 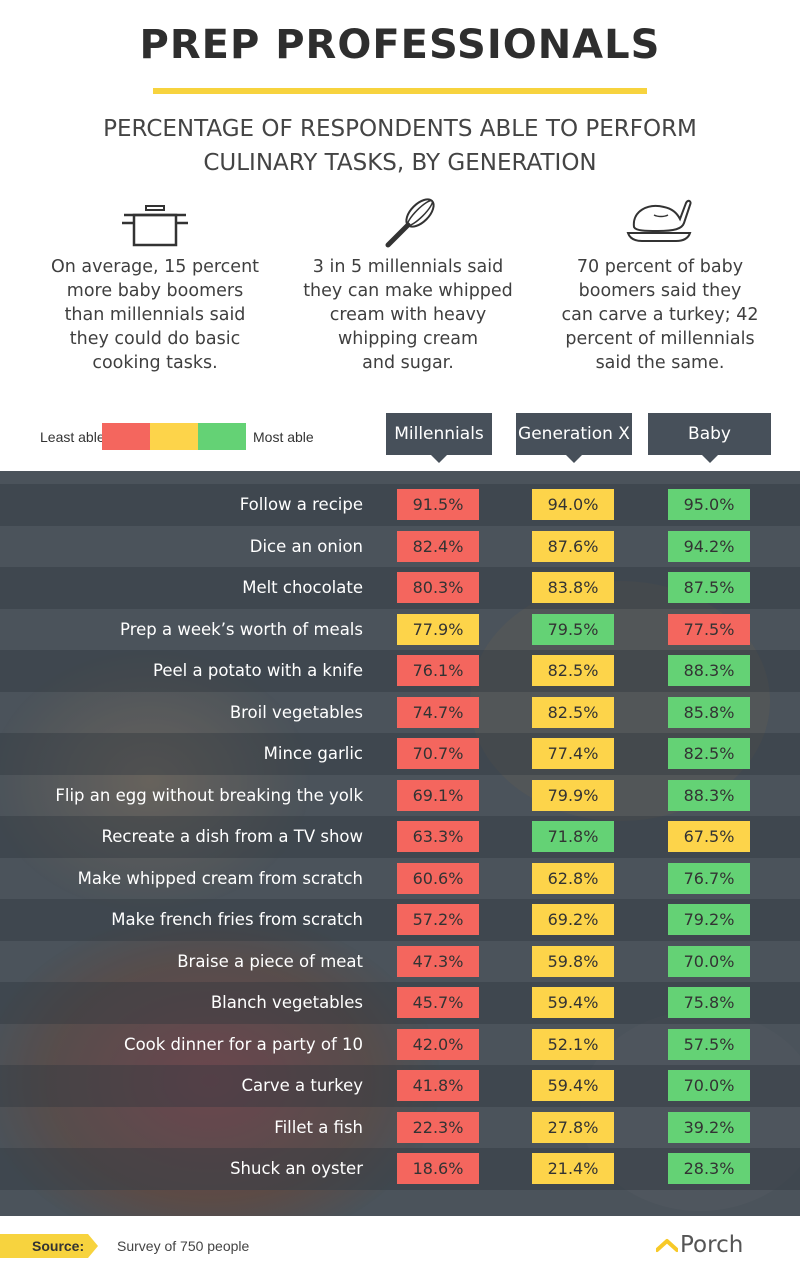 What do you see at coordinates (438, 961) in the screenshot?
I see `value-cell: 47.3%` at bounding box center [438, 961].